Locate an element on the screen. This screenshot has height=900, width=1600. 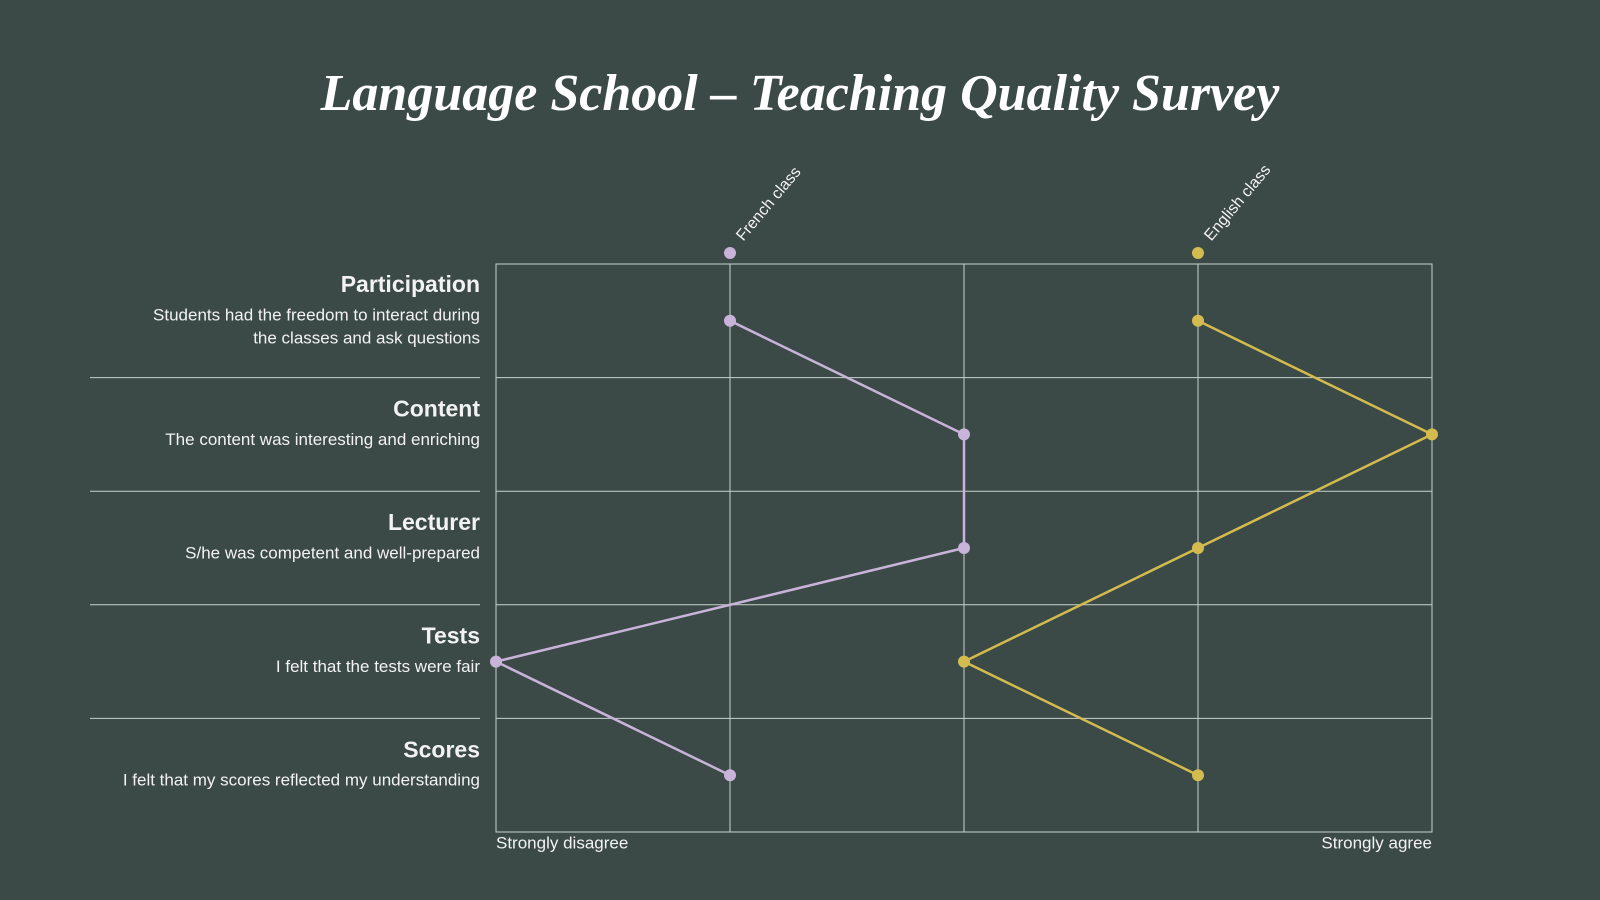
category-label: Tests is located at coordinates (451, 636).